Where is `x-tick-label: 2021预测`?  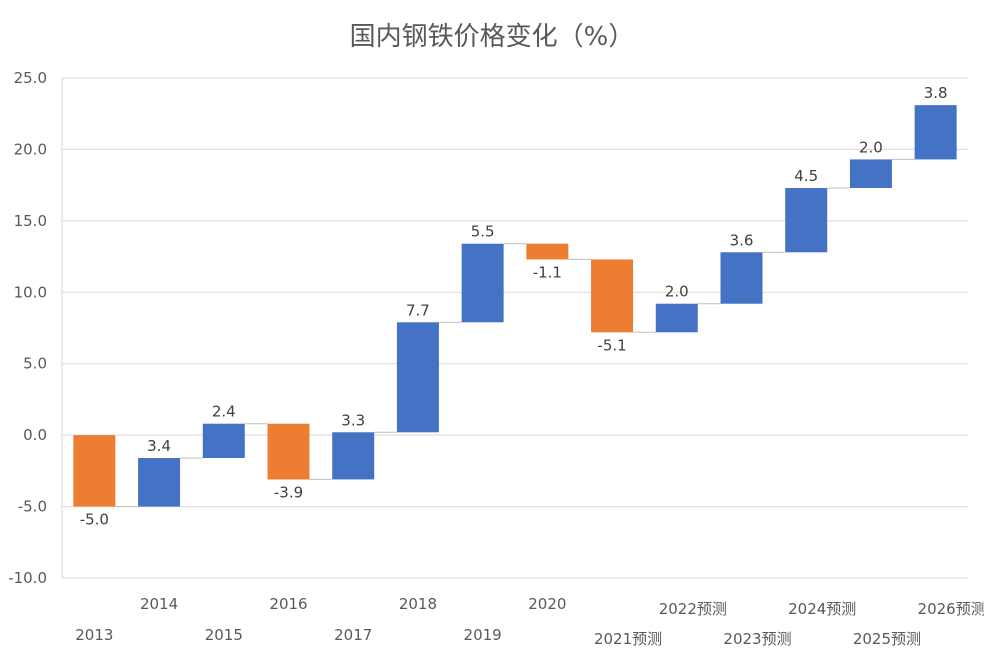 x-tick-label: 2021预测 is located at coordinates (628, 639).